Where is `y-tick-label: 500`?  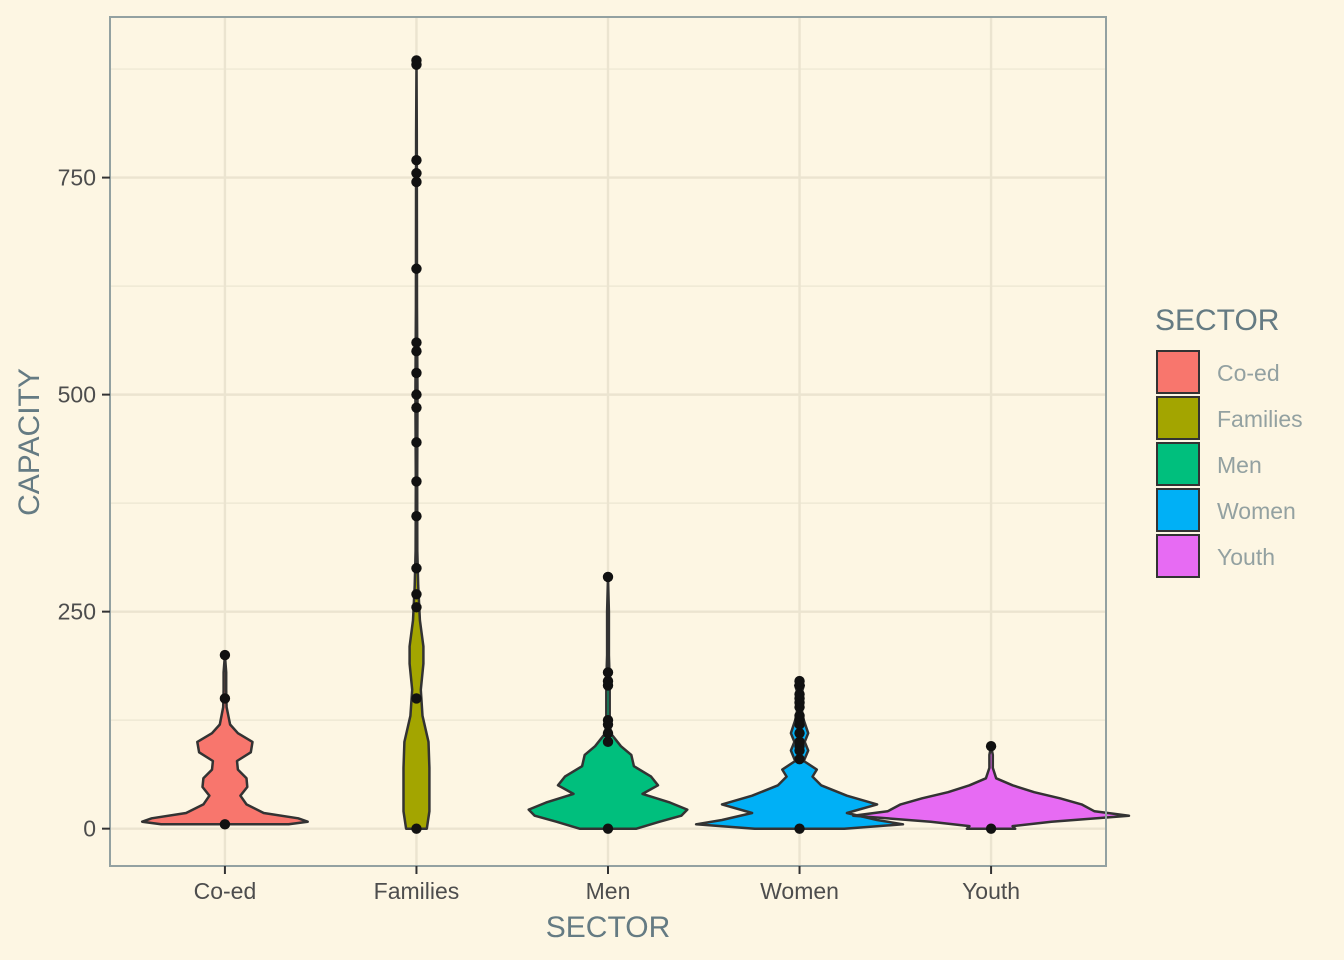 y-tick-label: 500 is located at coordinates (77, 395).